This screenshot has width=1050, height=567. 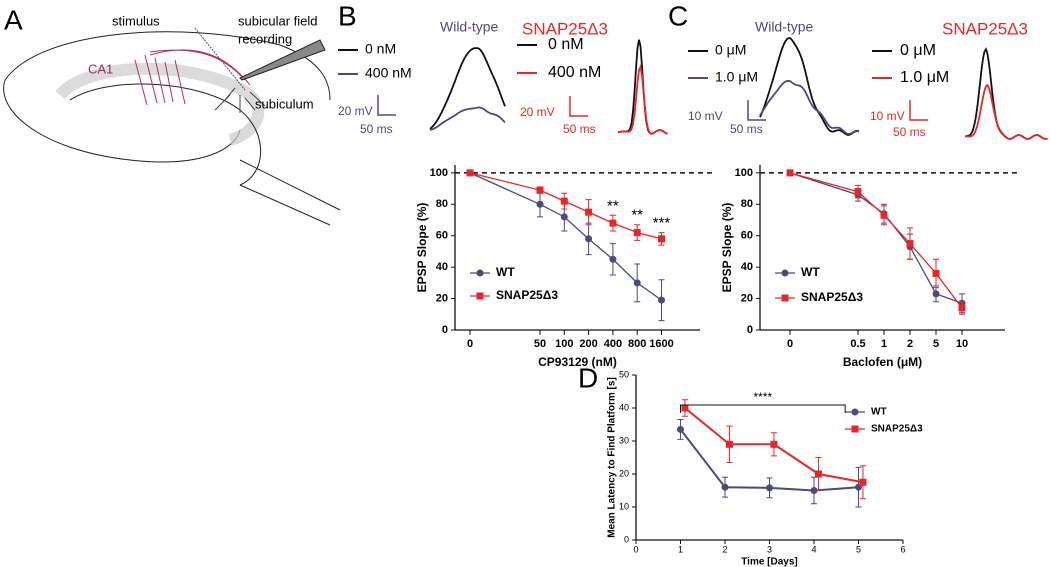 I want to click on x-axis-label: Time [Days], so click(x=769, y=562).